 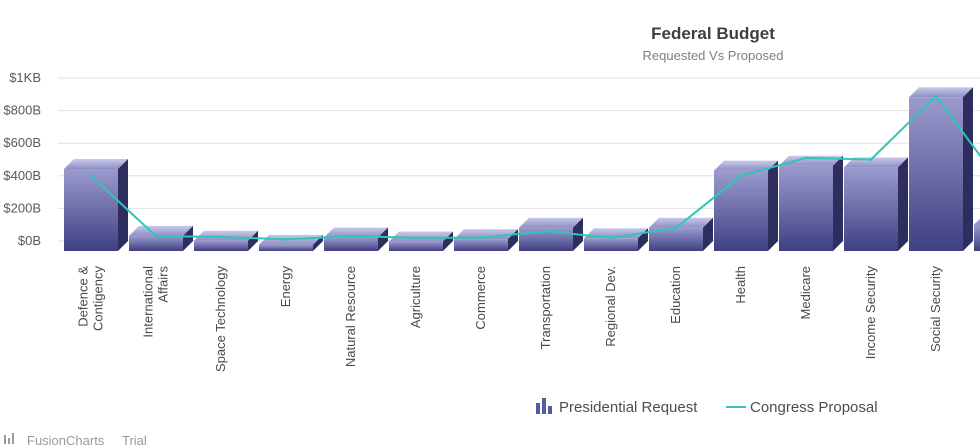 What do you see at coordinates (22, 175) in the screenshot?
I see `y-tick-label: $400B` at bounding box center [22, 175].